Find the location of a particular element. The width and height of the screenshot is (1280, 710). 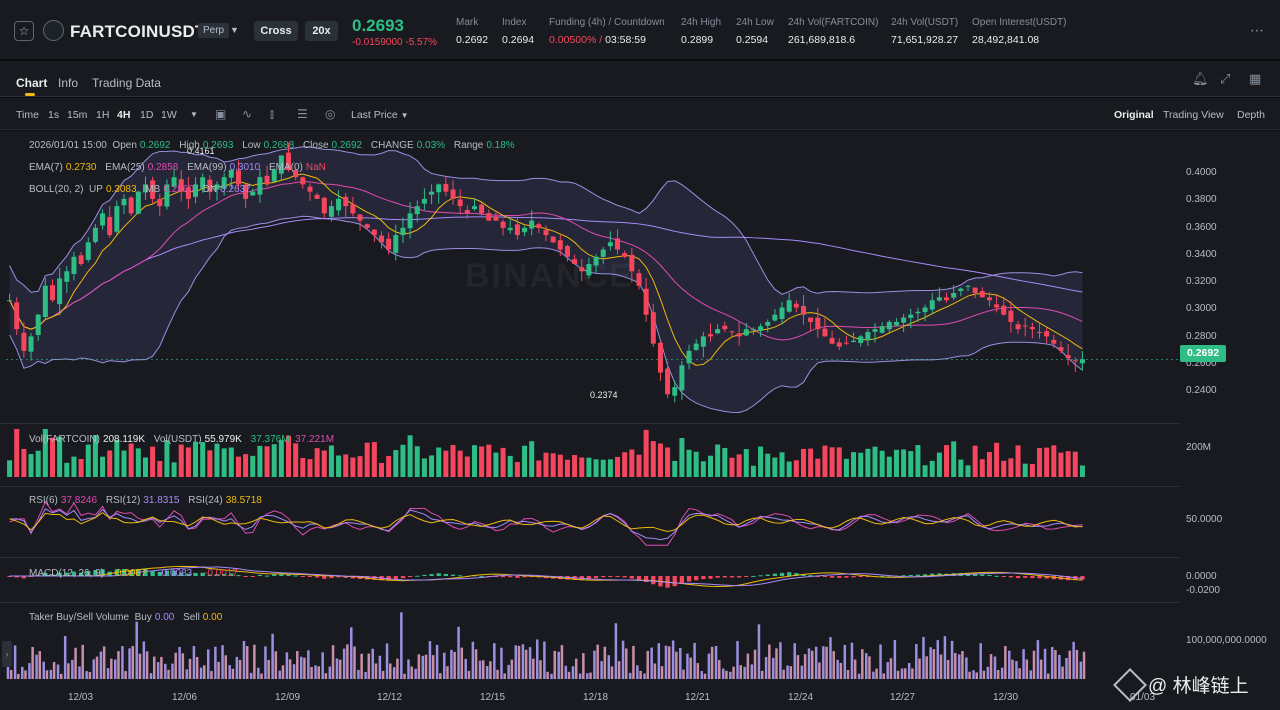

interval-1h: 1H is located at coordinates (103, 115).